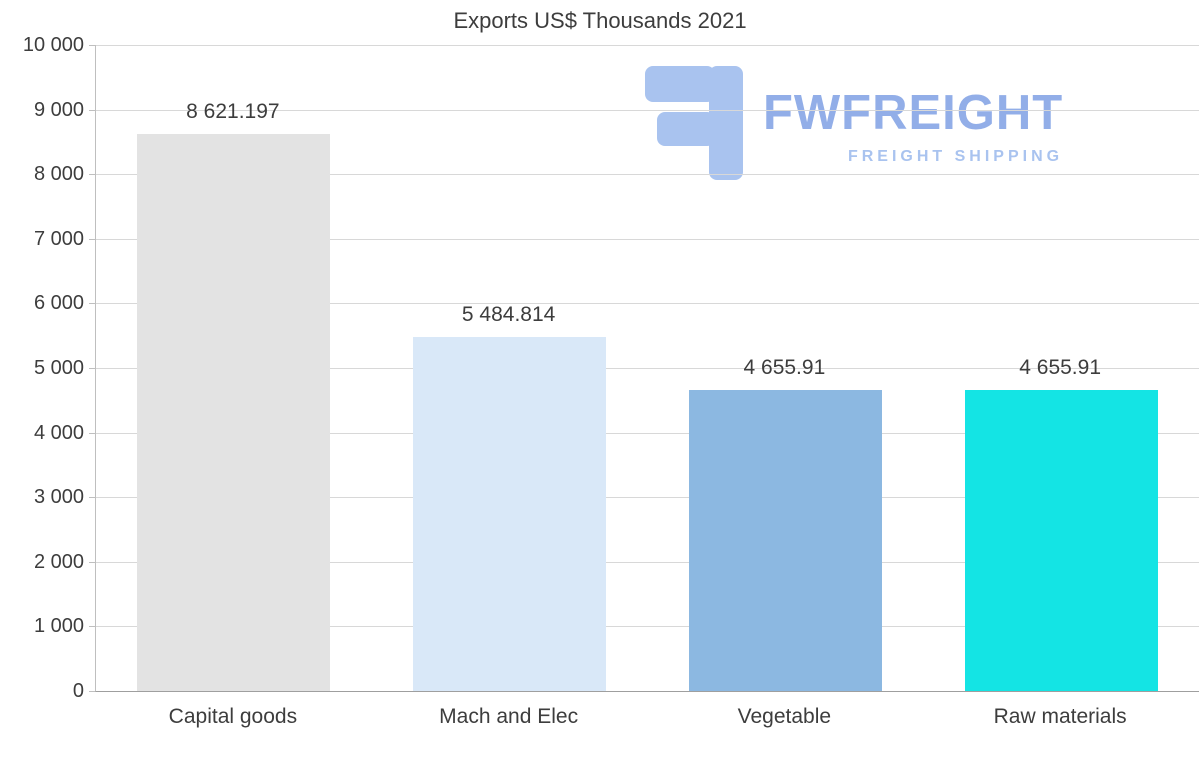 Image resolution: width=1200 pixels, height=763 pixels. Describe the element at coordinates (58, 238) in the screenshot. I see `y-tick-label: 7 000` at that location.